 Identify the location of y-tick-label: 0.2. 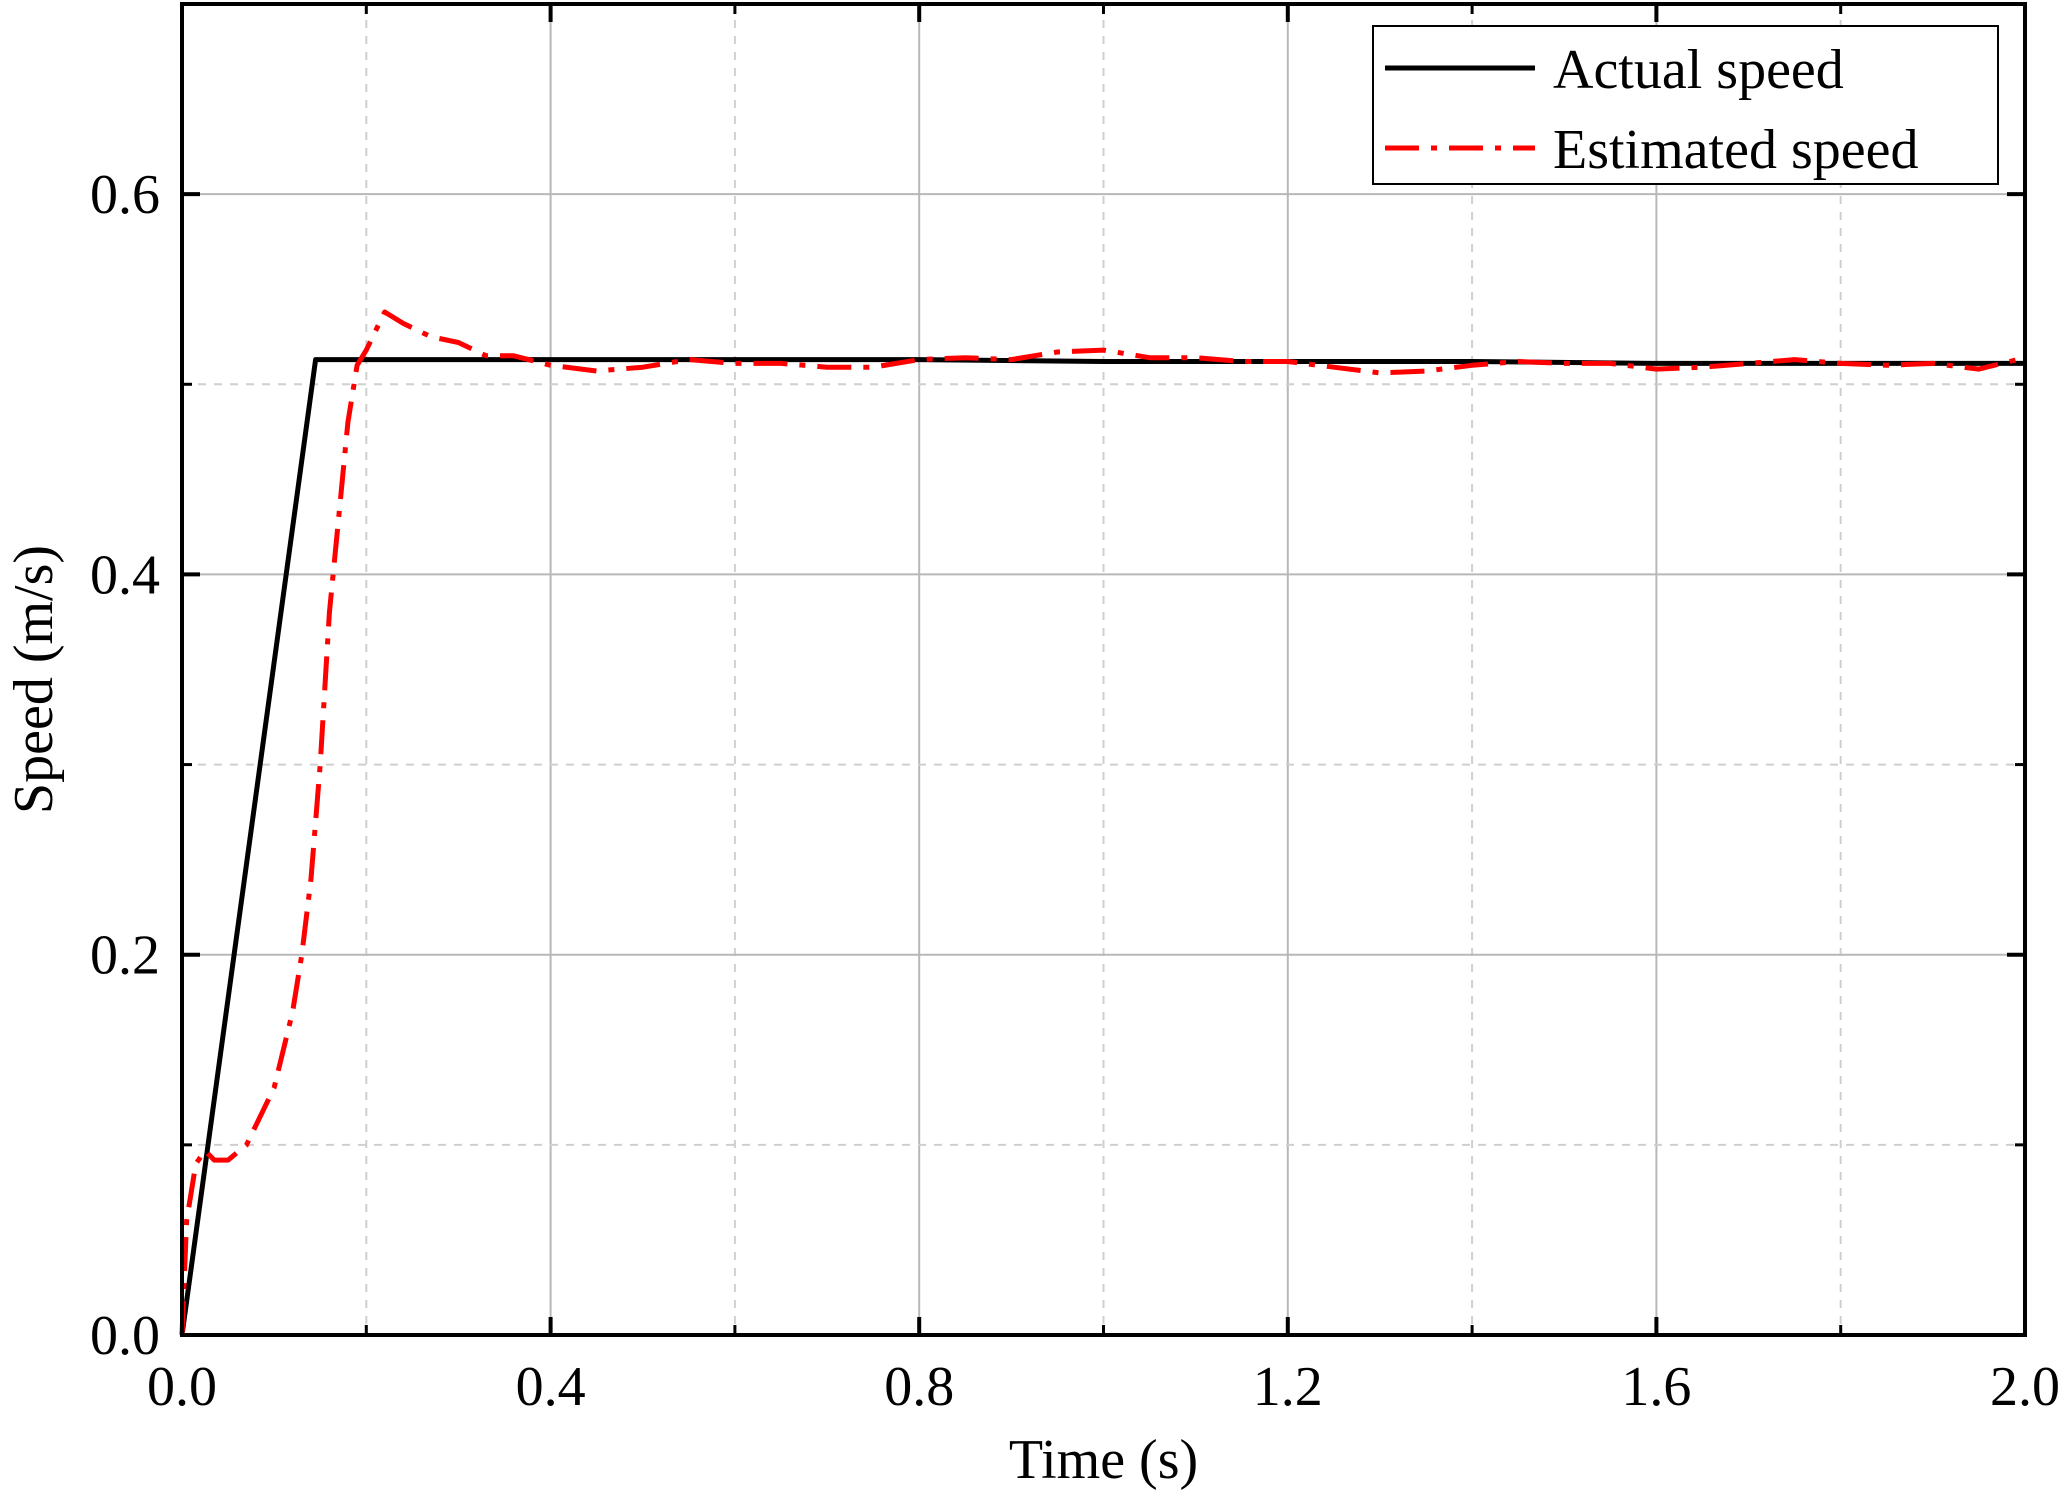
(125, 956).